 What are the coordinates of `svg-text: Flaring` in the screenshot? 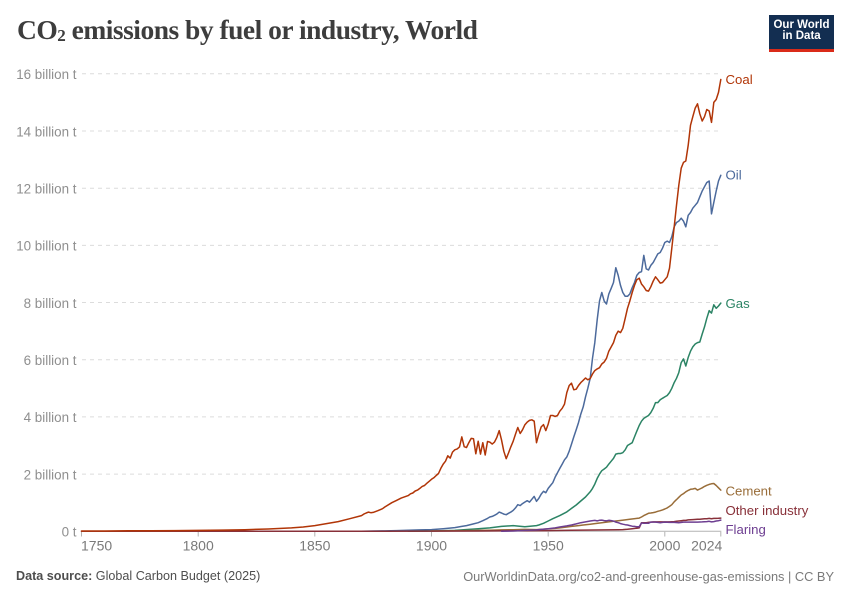 It's located at (746, 529).